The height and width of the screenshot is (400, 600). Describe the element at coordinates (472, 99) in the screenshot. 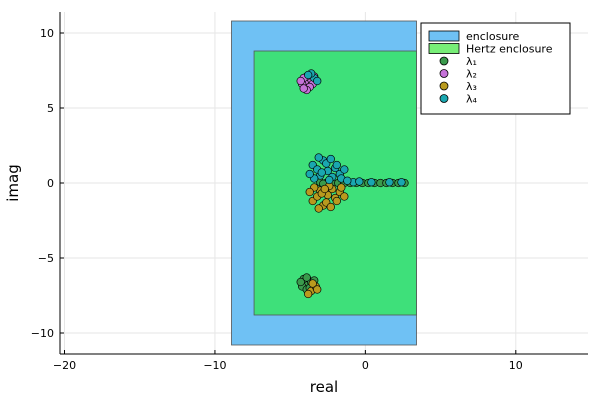

I see `legend-label-series-4: λ₄` at that location.